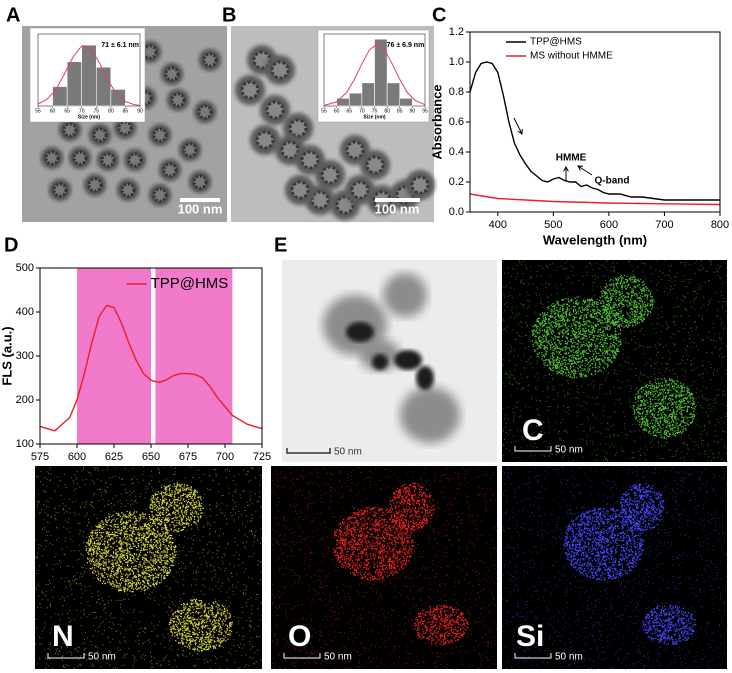 This screenshot has height=673, width=732. Describe the element at coordinates (456, 62) in the screenshot. I see `y-tick-label: 1.0` at that location.